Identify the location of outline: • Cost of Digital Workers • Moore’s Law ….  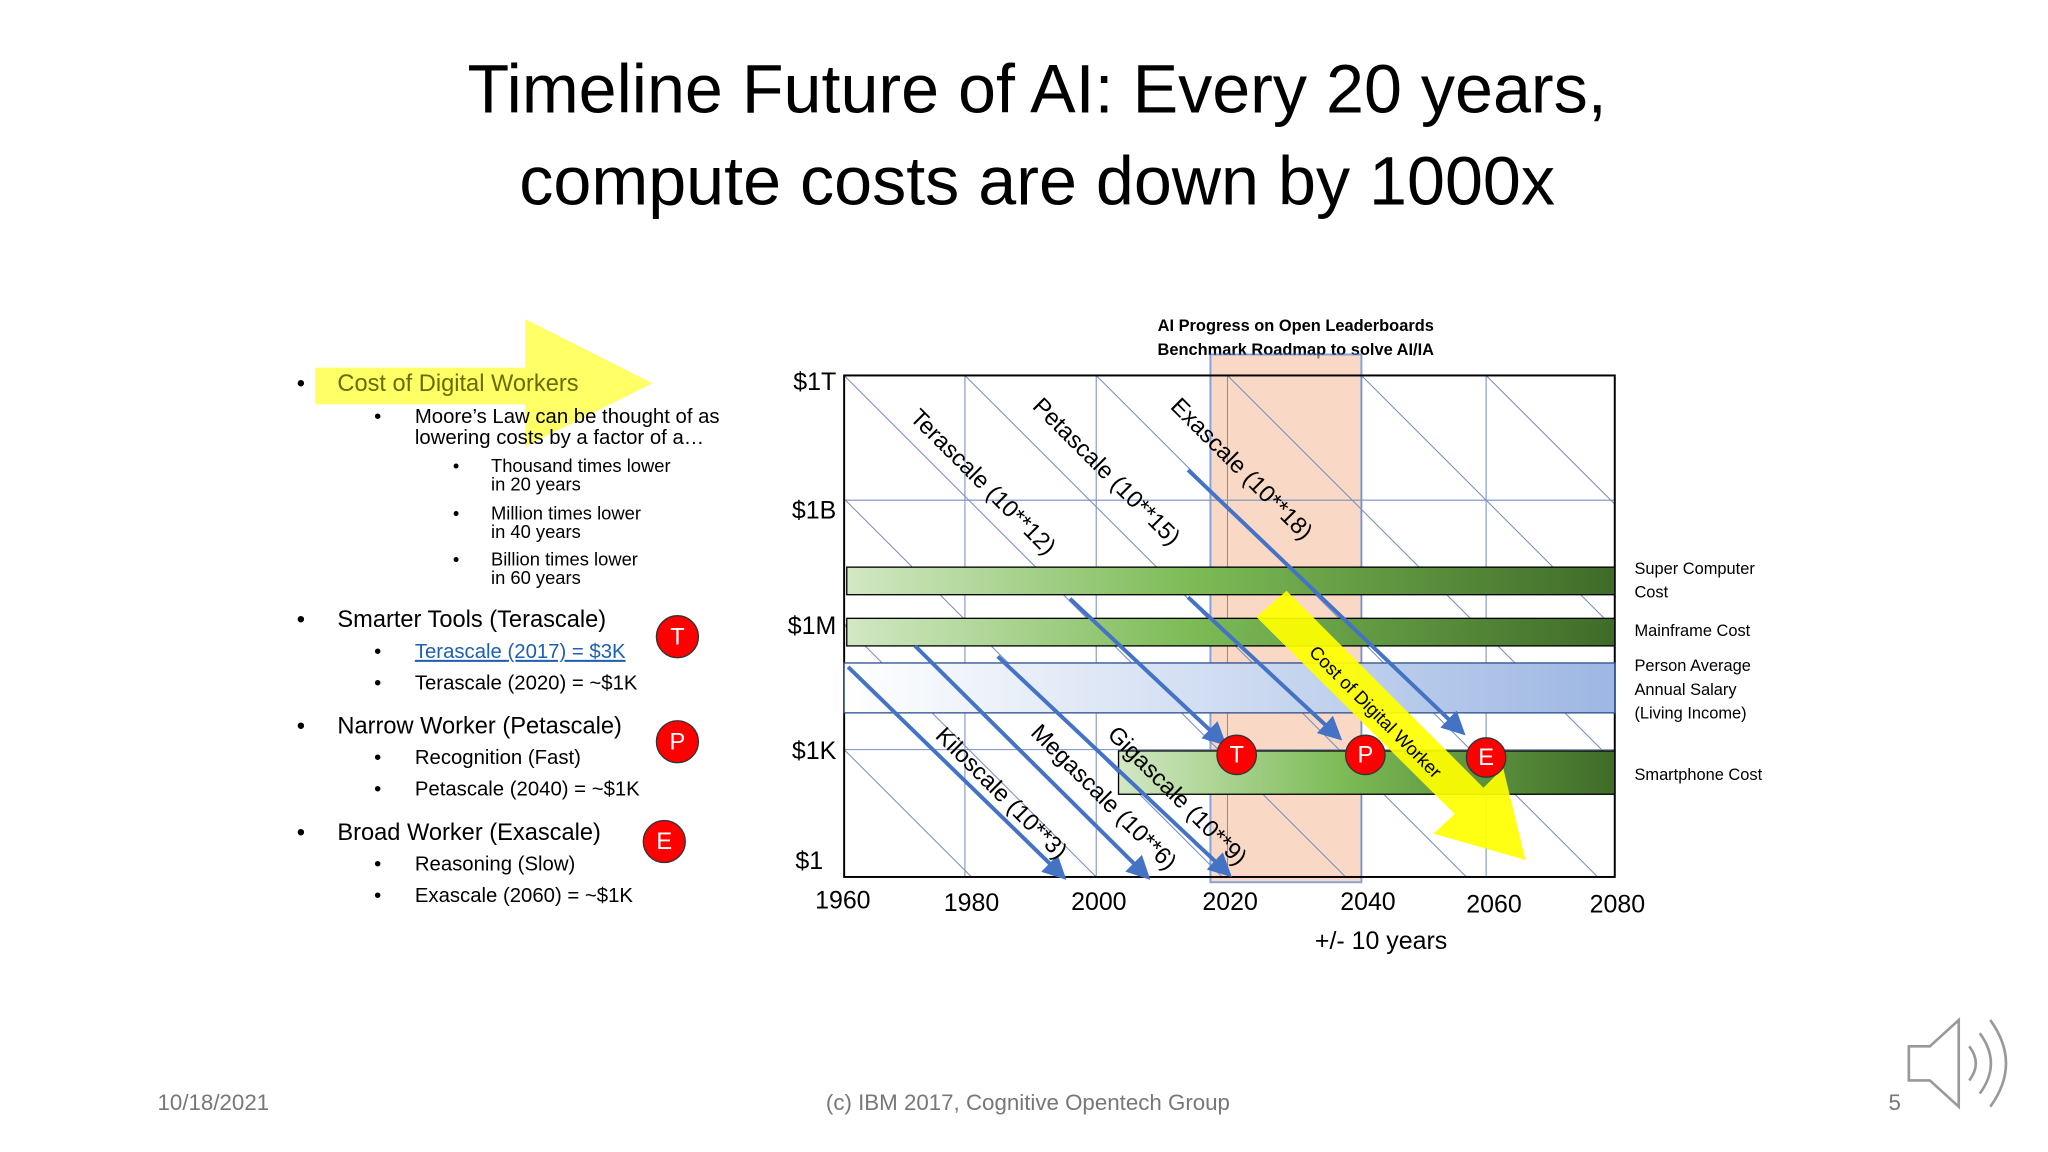
(508, 613).